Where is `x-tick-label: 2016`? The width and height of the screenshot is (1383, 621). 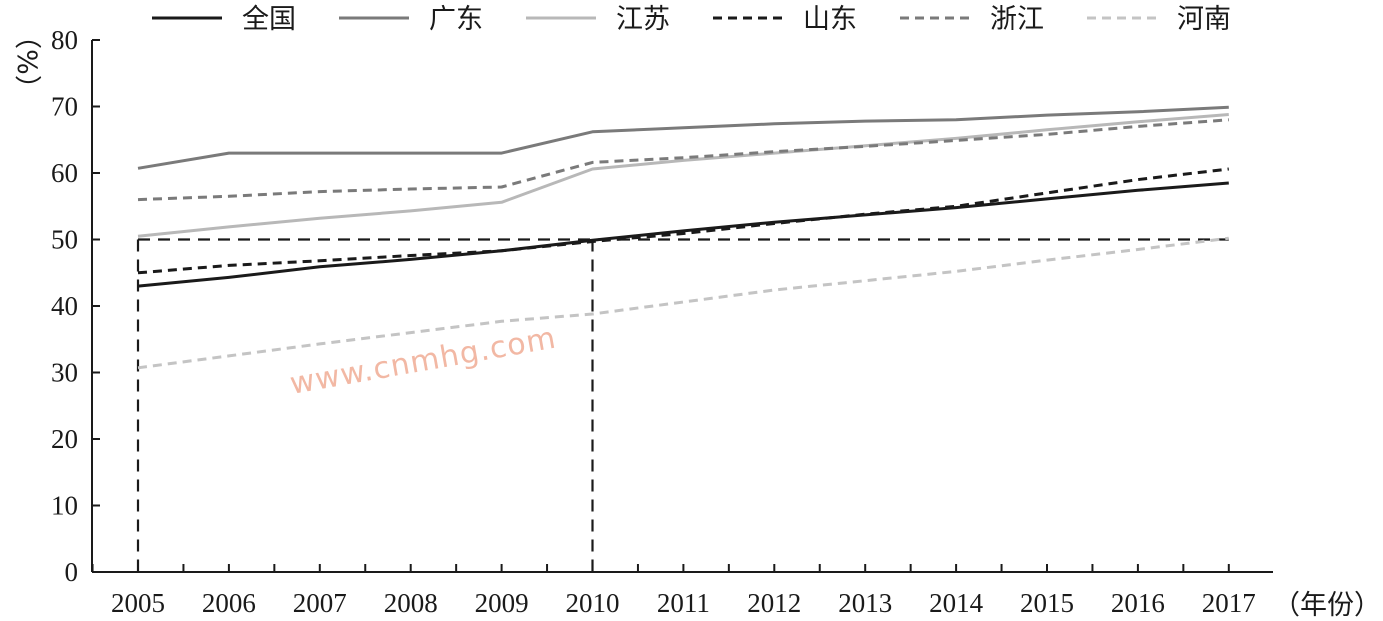 x-tick-label: 2016 is located at coordinates (1138, 603).